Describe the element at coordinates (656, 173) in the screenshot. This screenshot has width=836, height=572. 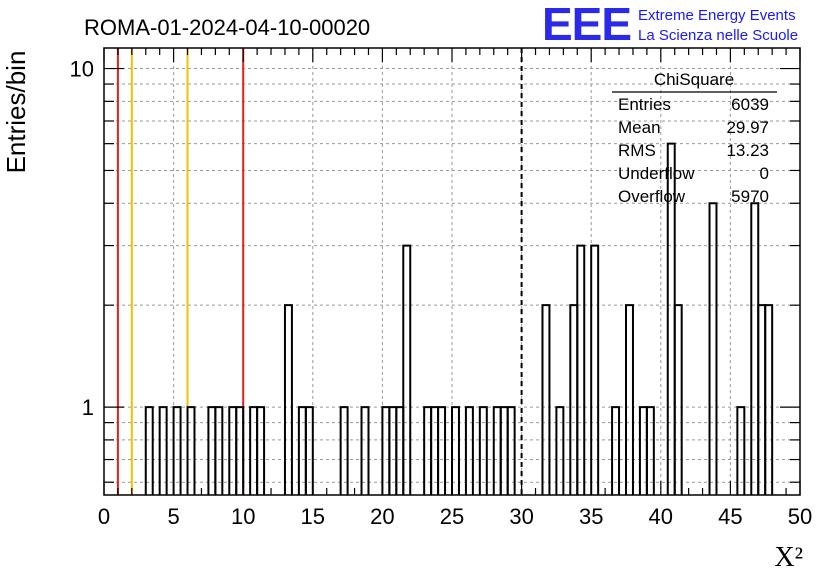
I see `stats-row-label: Underflow` at that location.